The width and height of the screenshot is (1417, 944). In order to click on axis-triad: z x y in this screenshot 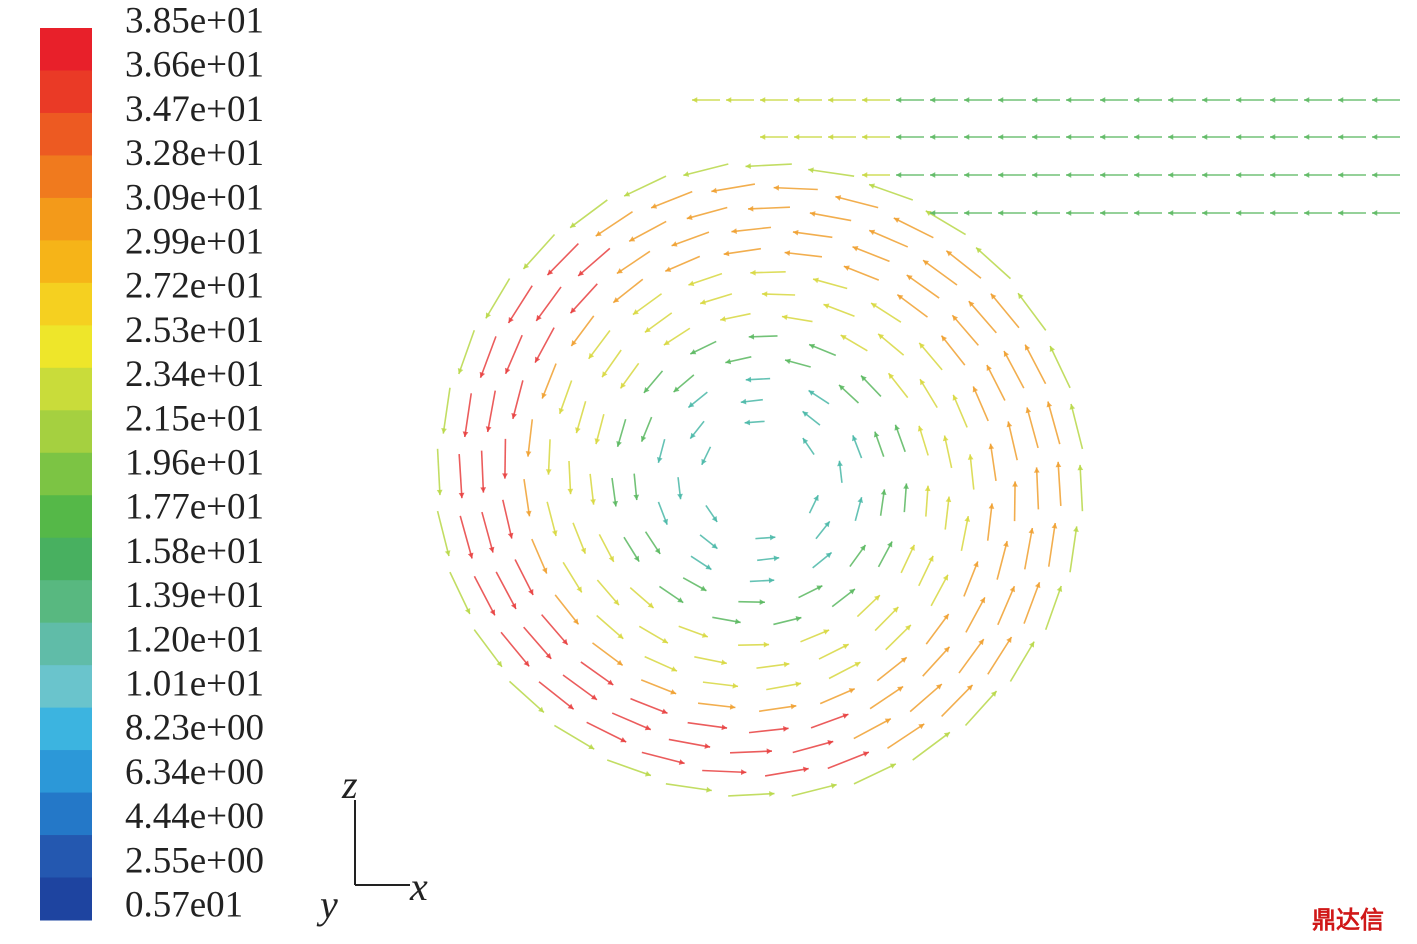, I will do `click(372, 844)`.